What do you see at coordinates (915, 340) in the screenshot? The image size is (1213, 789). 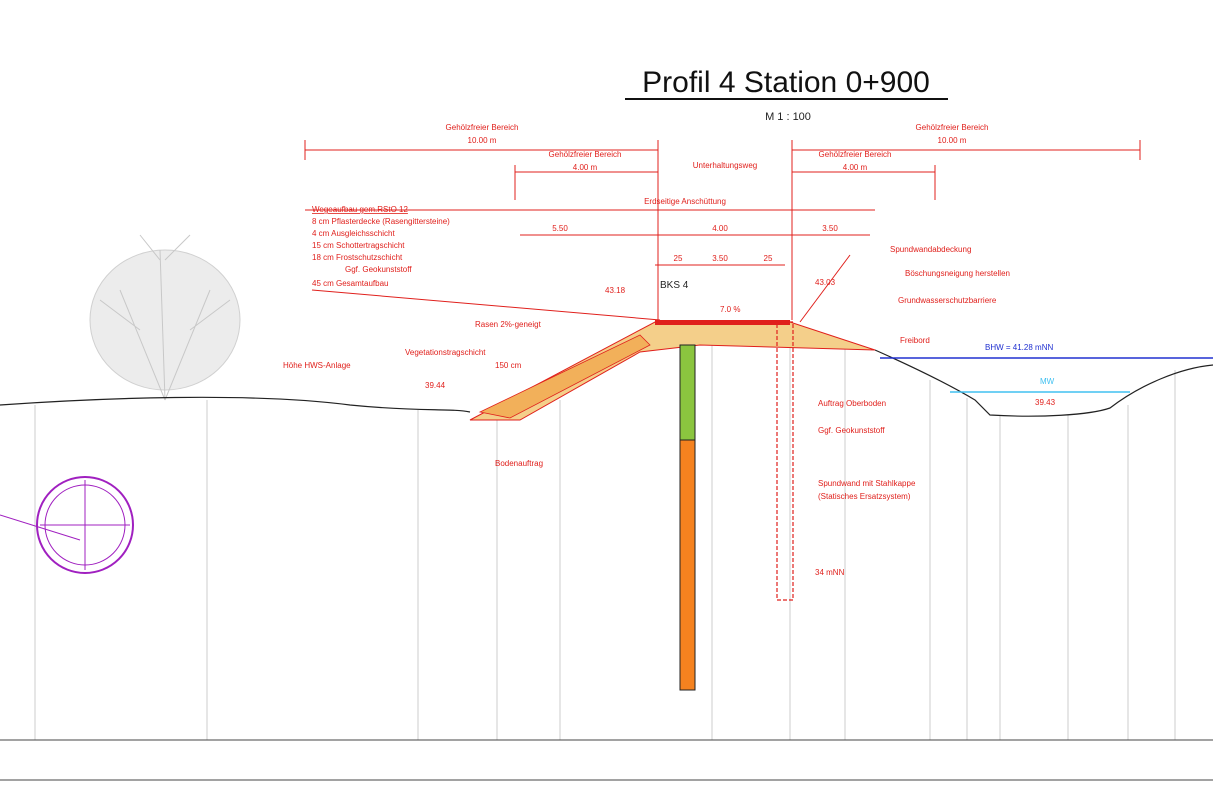 I see `freeboard: Freibord` at bounding box center [915, 340].